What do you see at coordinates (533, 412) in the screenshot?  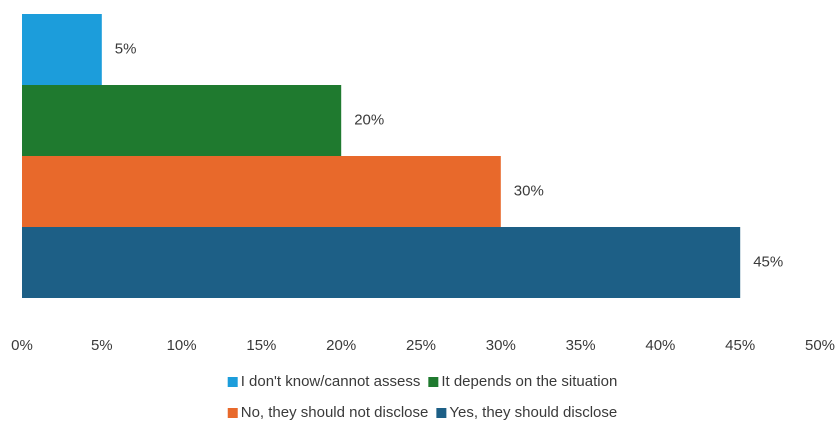 I see `legend-label: Yes, they should disclose` at bounding box center [533, 412].